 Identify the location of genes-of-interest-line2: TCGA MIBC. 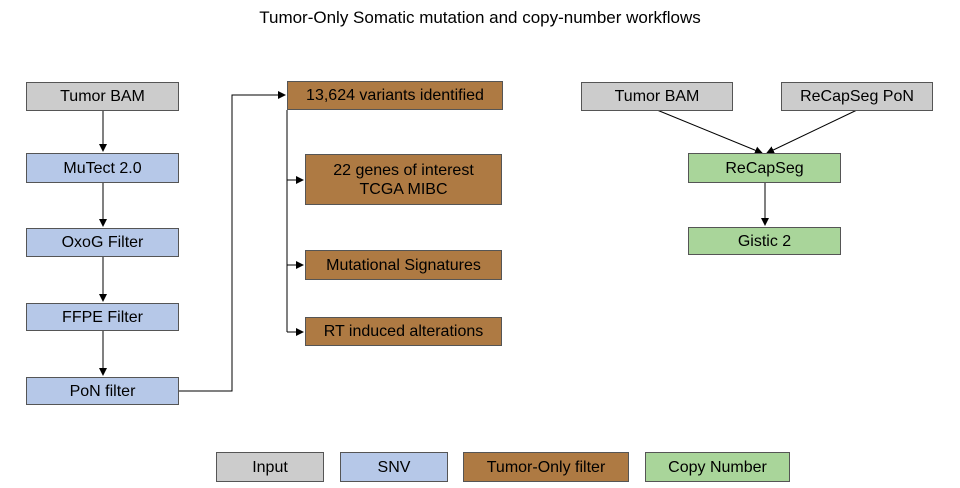
(403, 189).